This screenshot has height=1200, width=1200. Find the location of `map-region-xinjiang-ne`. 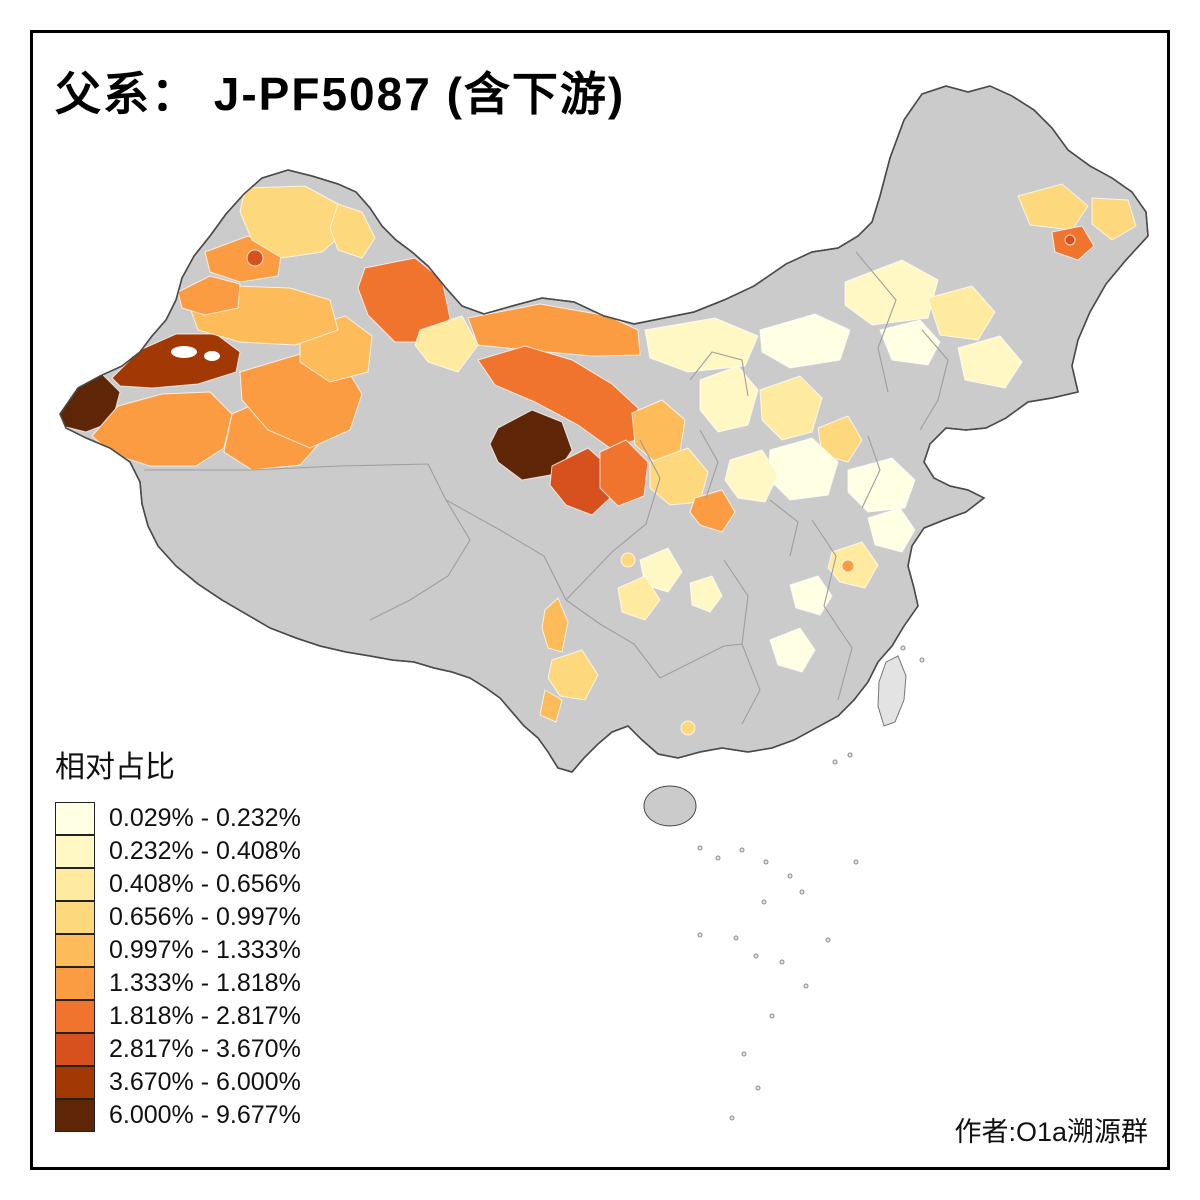

map-region-xinjiang-ne is located at coordinates (352, 231).